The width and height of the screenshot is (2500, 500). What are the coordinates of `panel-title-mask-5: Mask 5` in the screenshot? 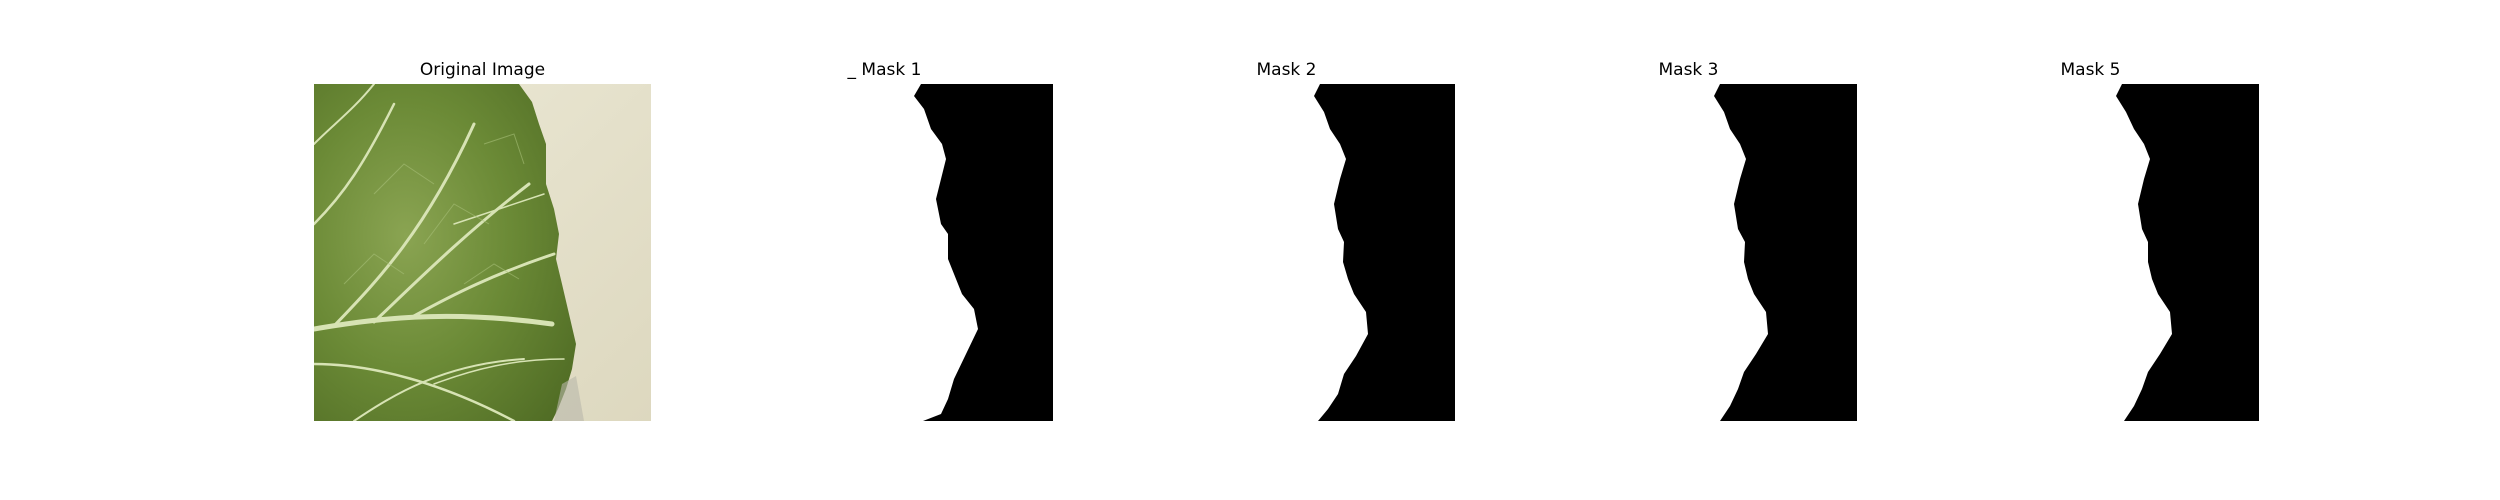 It's located at (2090, 70).